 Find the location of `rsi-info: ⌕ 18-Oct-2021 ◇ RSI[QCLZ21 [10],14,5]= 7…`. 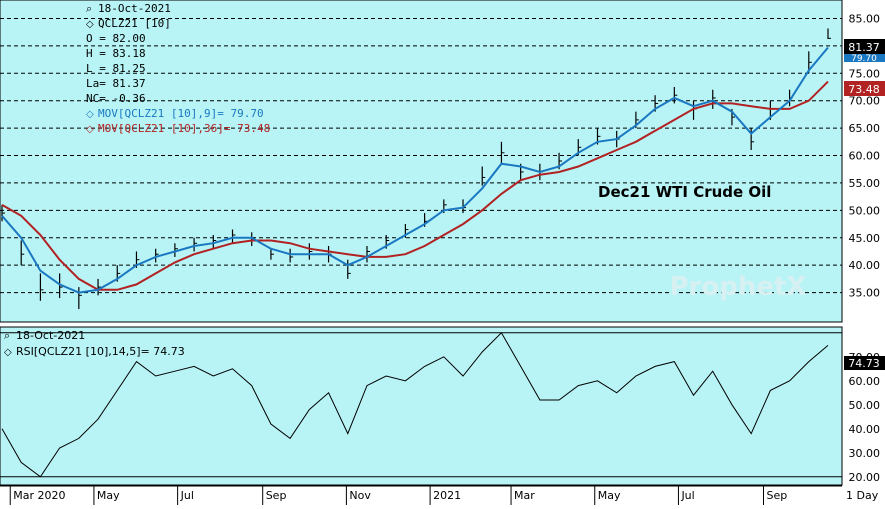

rsi-info: ⌕ 18-Oct-2021 ◇ RSI[QCLZ21 [10],14,5]= 7… is located at coordinates (94, 343).